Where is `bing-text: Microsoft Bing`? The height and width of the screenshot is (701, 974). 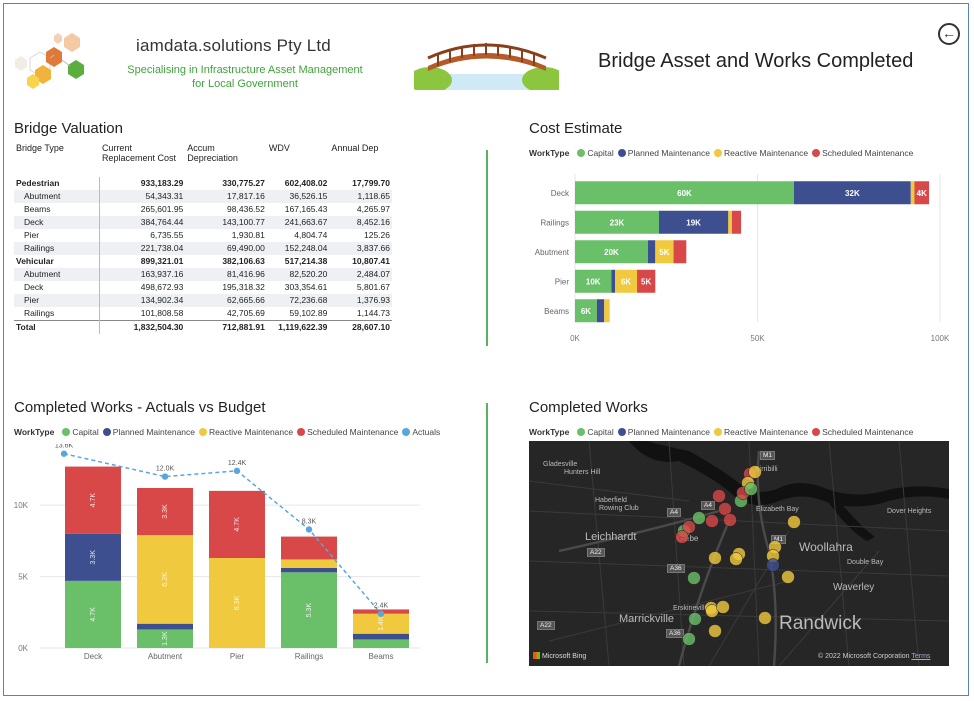 bing-text: Microsoft Bing is located at coordinates (564, 656).